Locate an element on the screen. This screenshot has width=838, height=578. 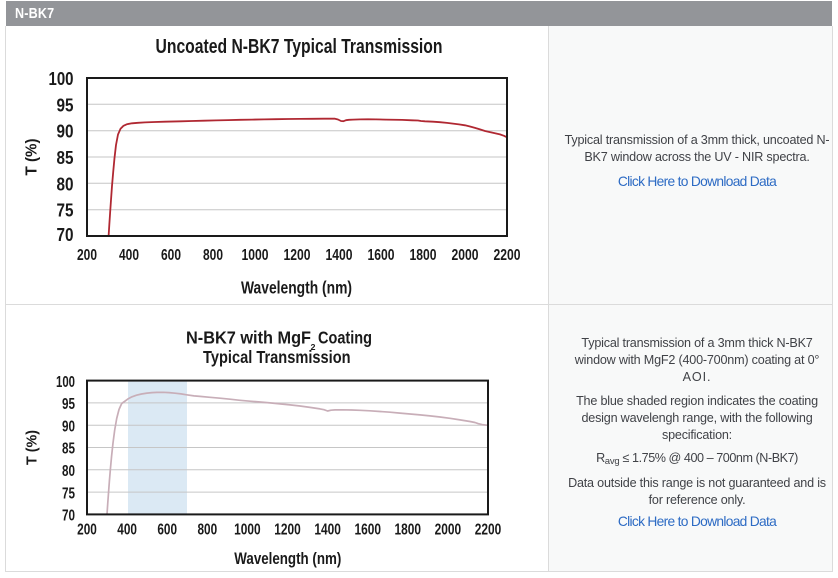
svg-text: N-BK7 with MgF is located at coordinates (248, 338).